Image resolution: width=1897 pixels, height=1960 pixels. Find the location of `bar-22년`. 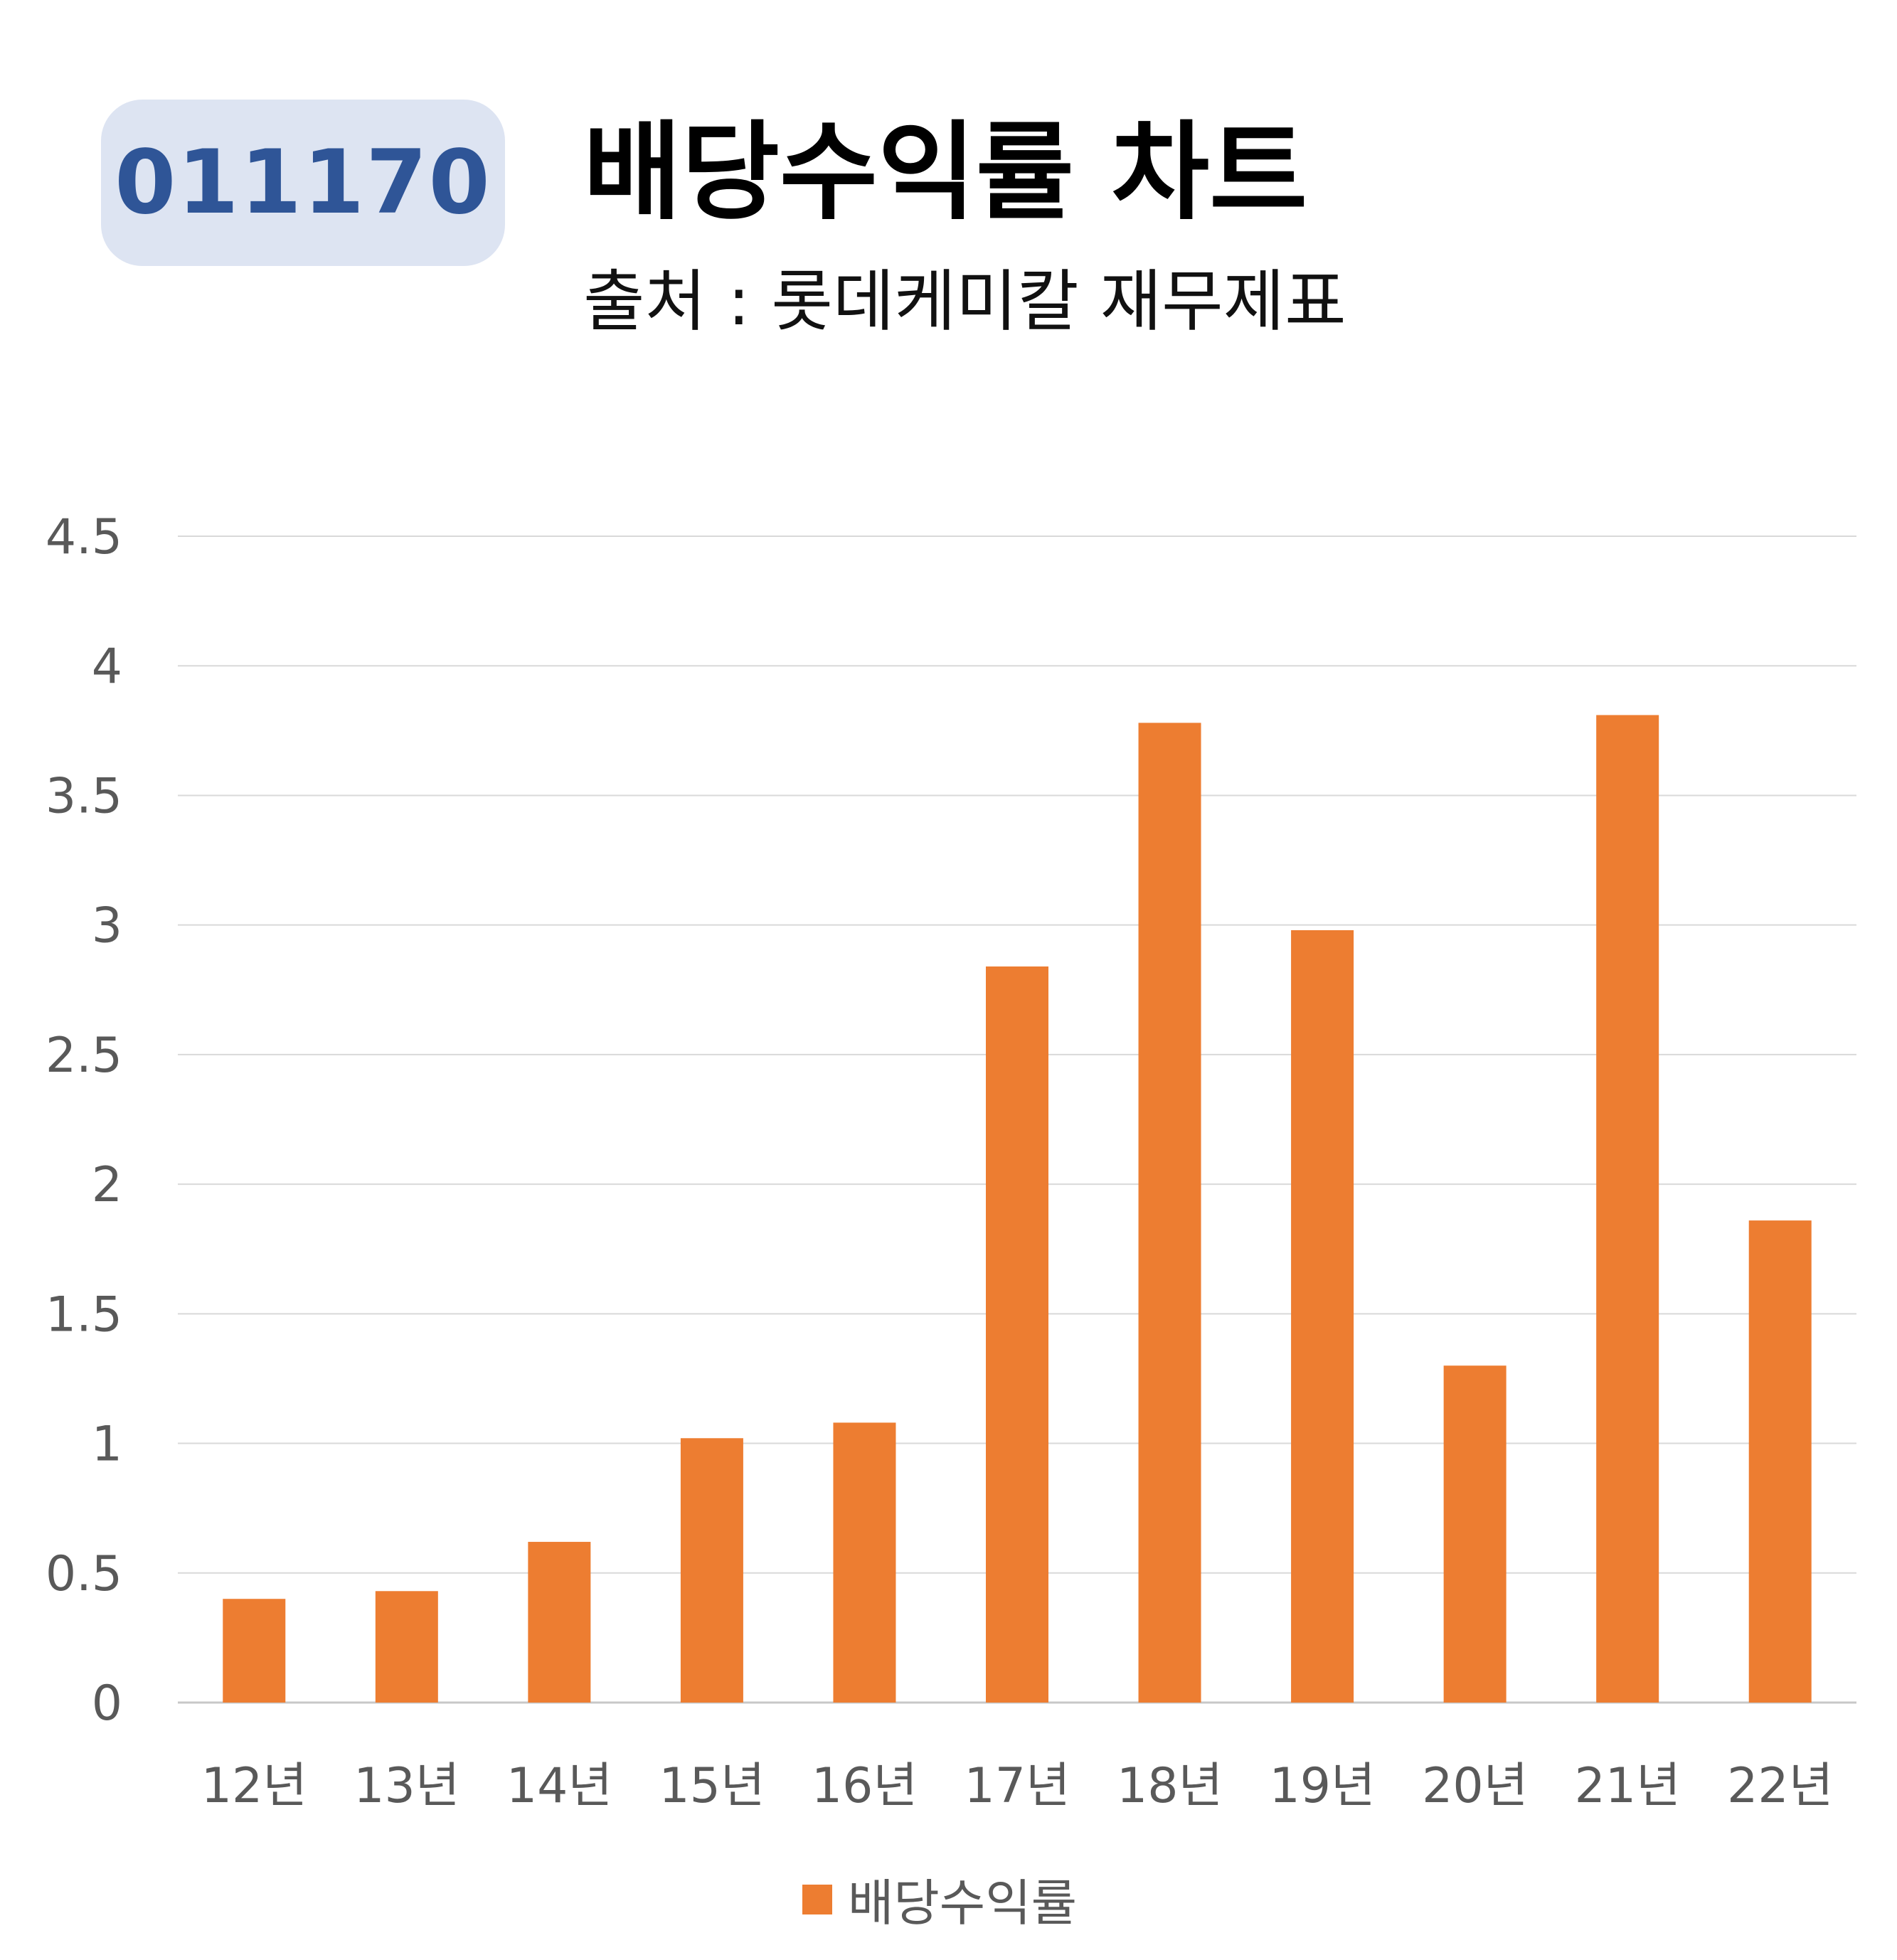

bar-22년 is located at coordinates (1780, 1461).